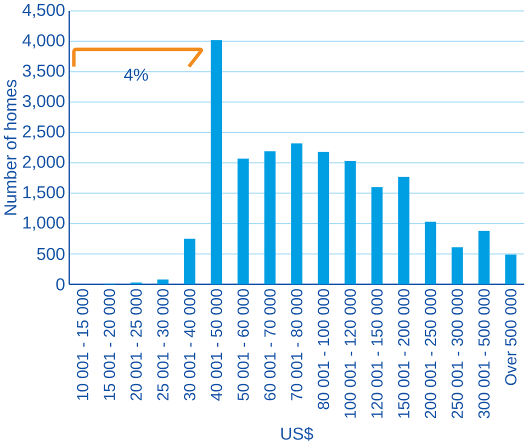 This screenshot has height=445, width=528. What do you see at coordinates (216, 345) in the screenshot?
I see `x-tick-label: 40 001 - 50 000` at bounding box center [216, 345].